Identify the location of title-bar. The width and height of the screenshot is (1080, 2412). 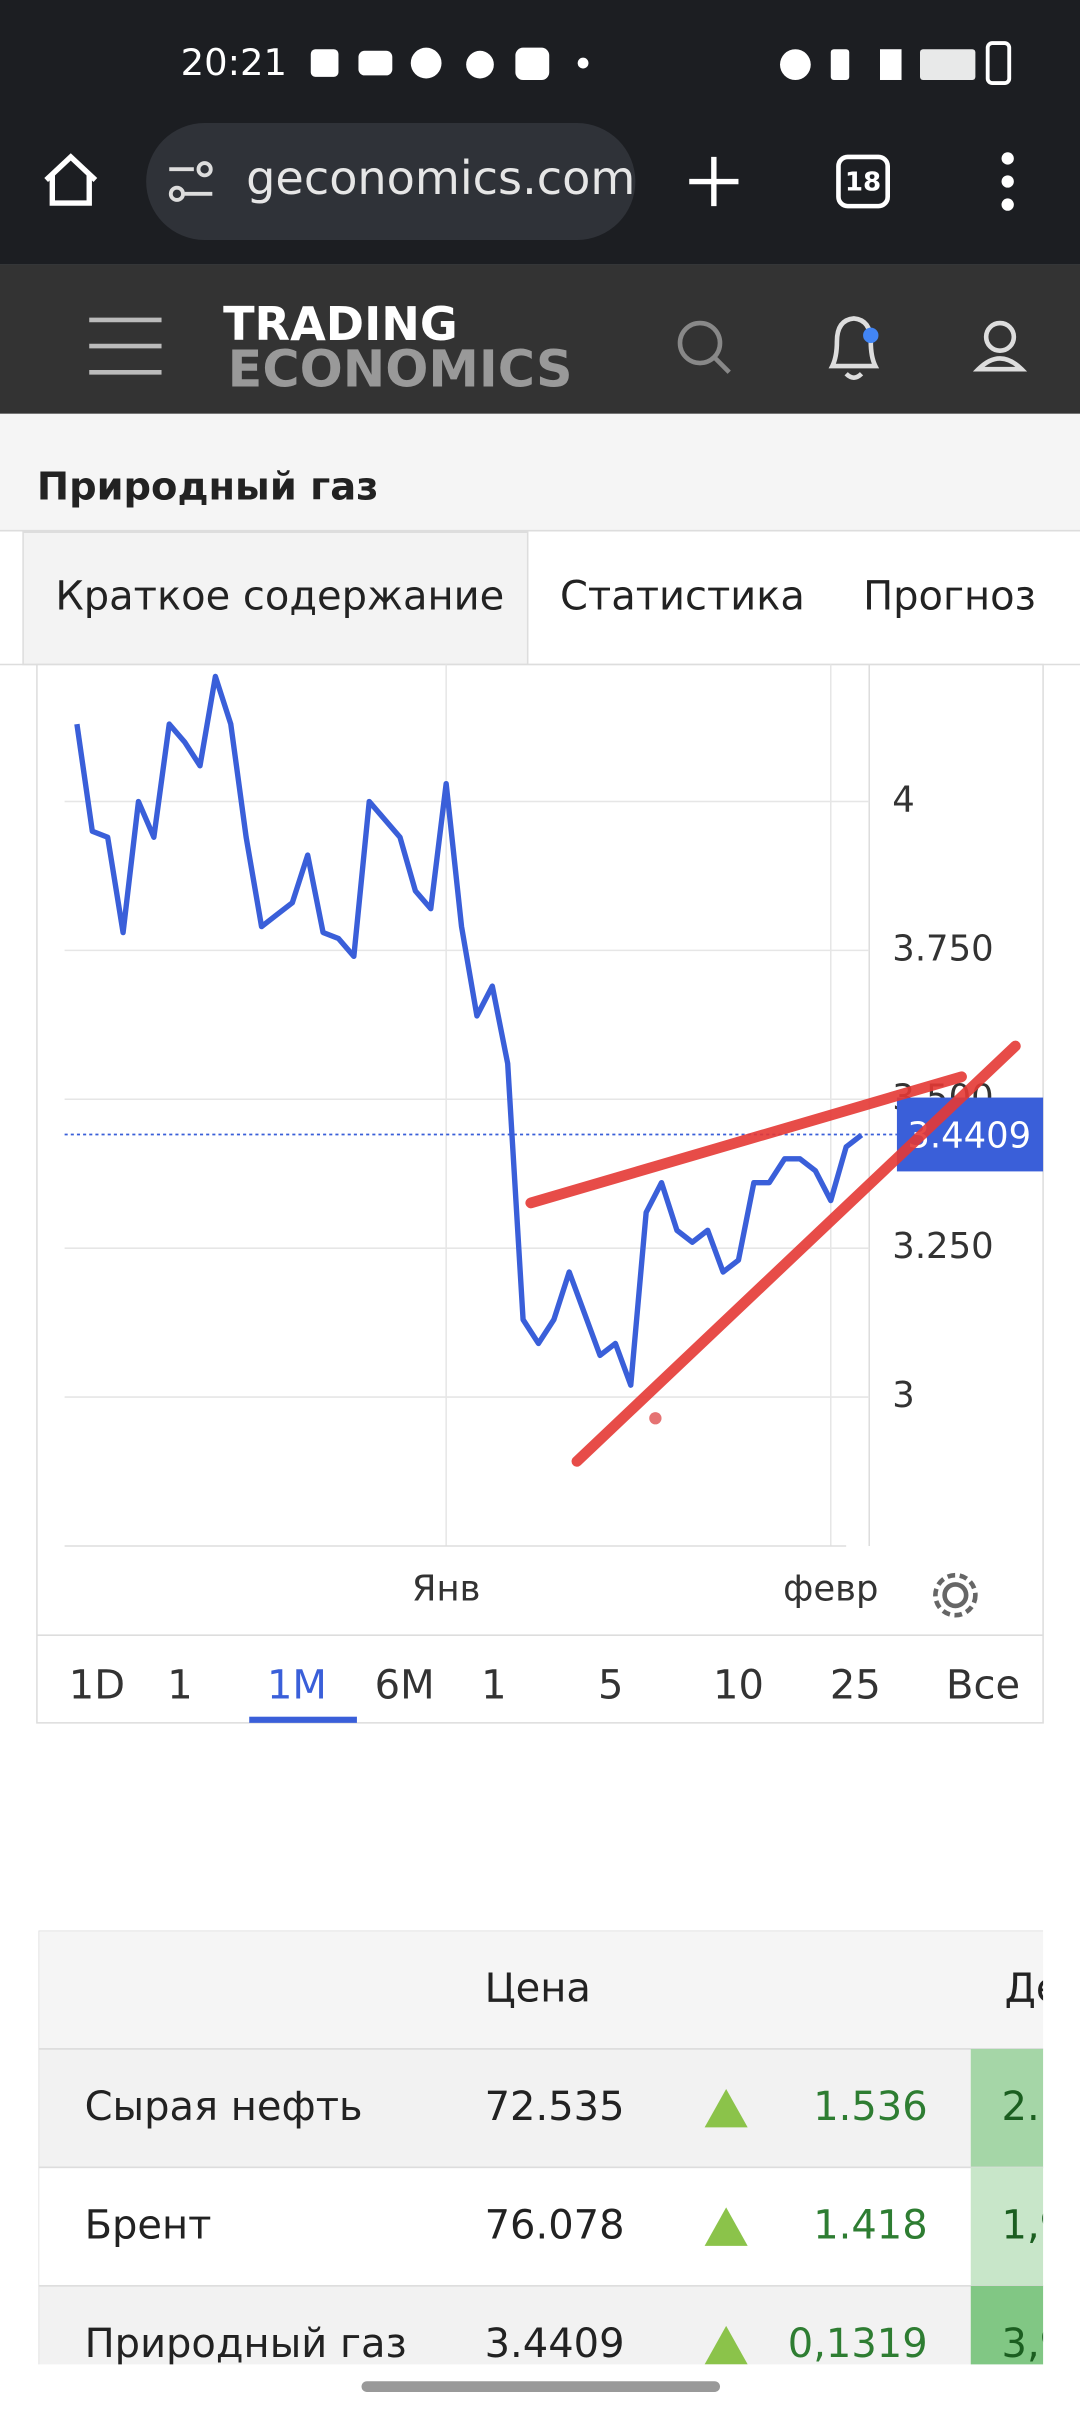
(540, 472).